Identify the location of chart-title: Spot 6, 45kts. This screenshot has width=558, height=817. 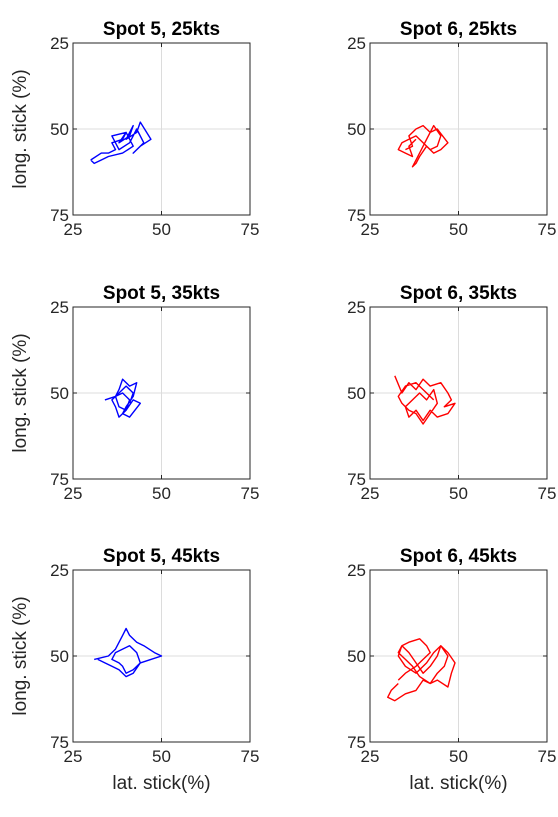
(458, 556).